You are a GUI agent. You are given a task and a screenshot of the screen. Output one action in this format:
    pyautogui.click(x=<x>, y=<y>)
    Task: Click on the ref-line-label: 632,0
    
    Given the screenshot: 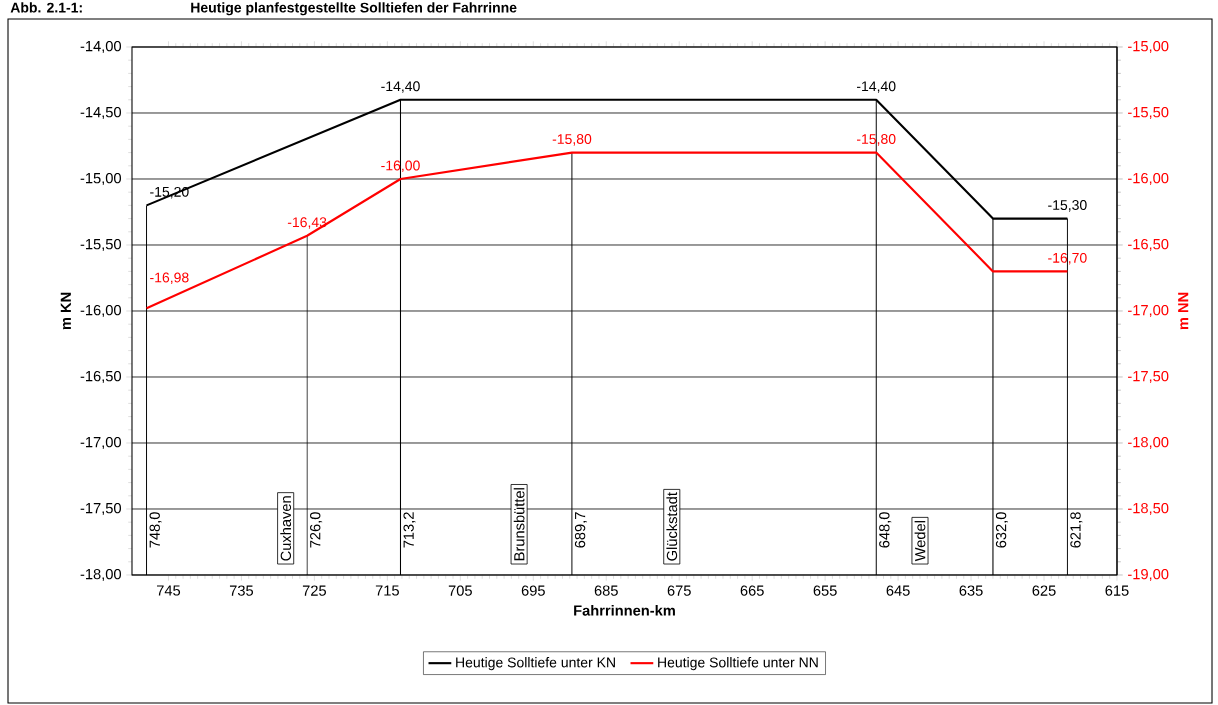 What is the action you would take?
    pyautogui.click(x=1002, y=530)
    